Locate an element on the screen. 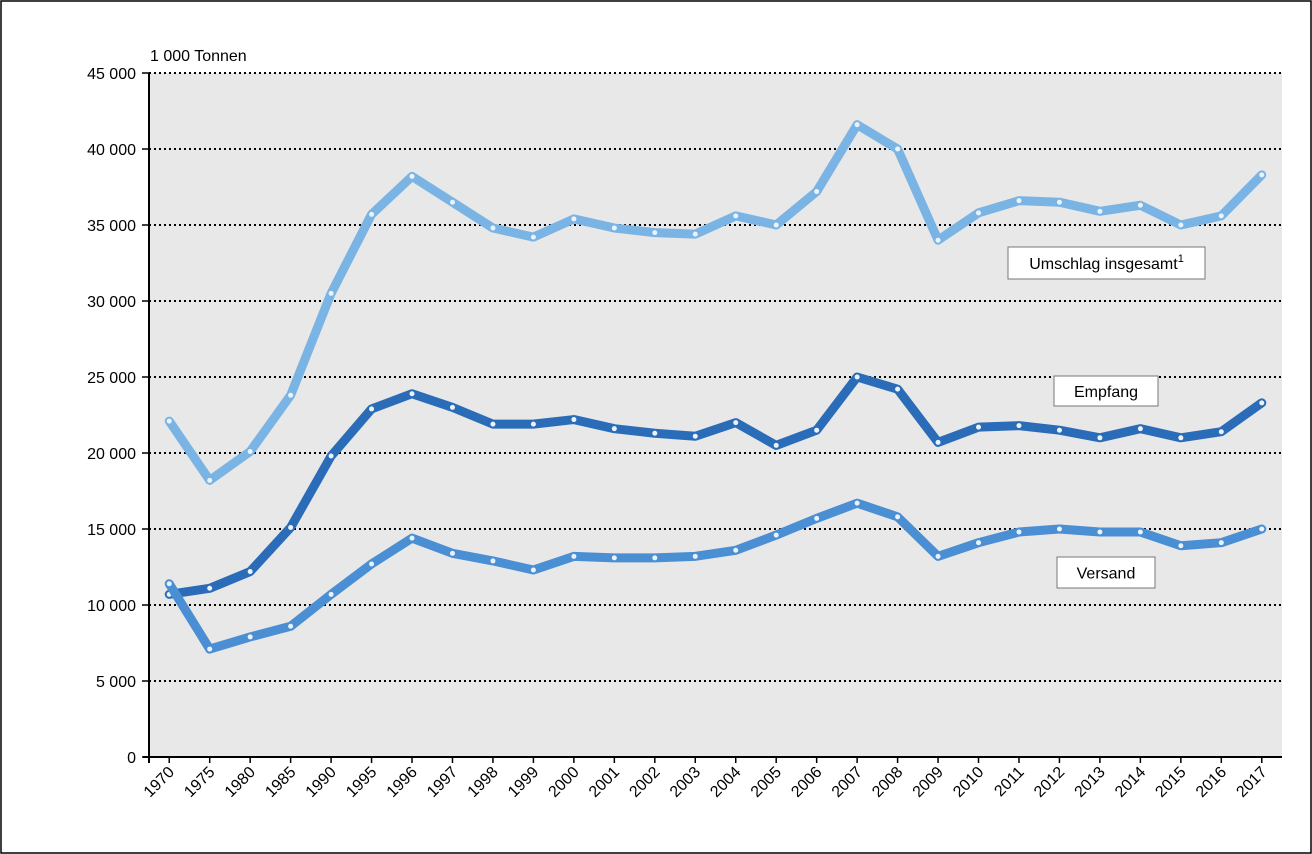 The image size is (1312, 854). series-name: Versand is located at coordinates (1106, 574).